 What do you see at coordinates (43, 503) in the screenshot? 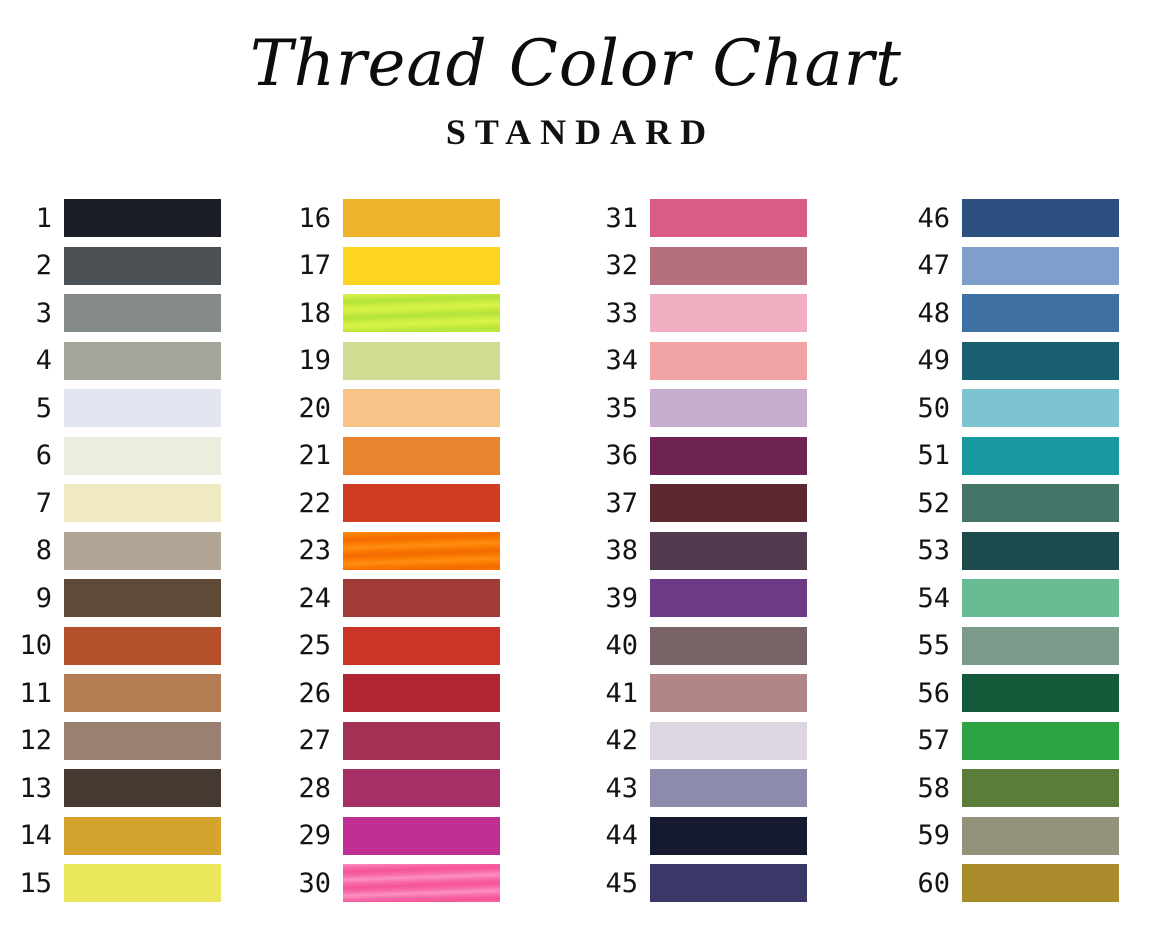
I see `swatch-number: 7` at bounding box center [43, 503].